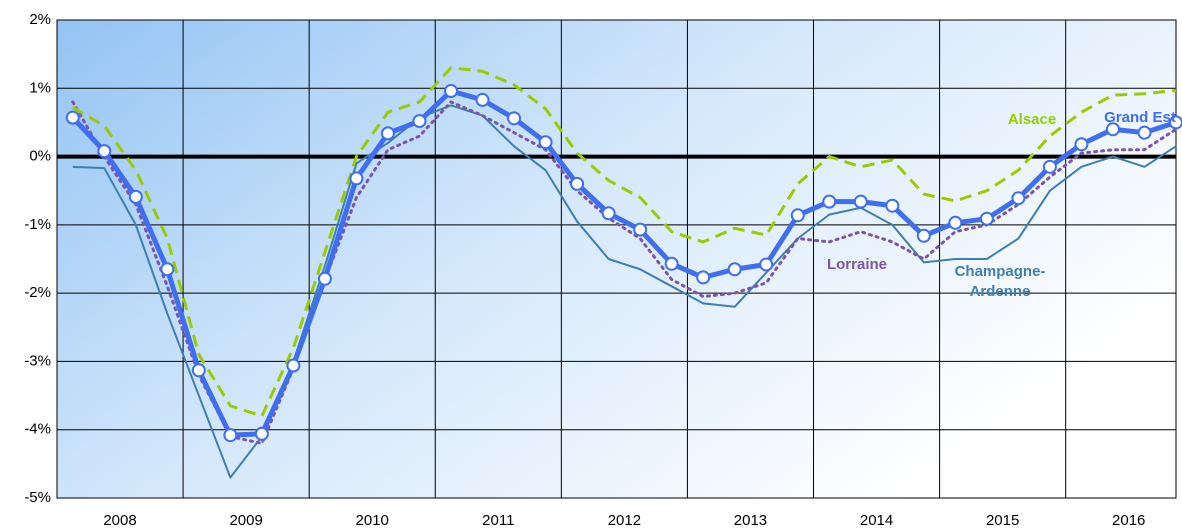  Describe the element at coordinates (245, 520) in the screenshot. I see `x-tick-label: 2009` at that location.